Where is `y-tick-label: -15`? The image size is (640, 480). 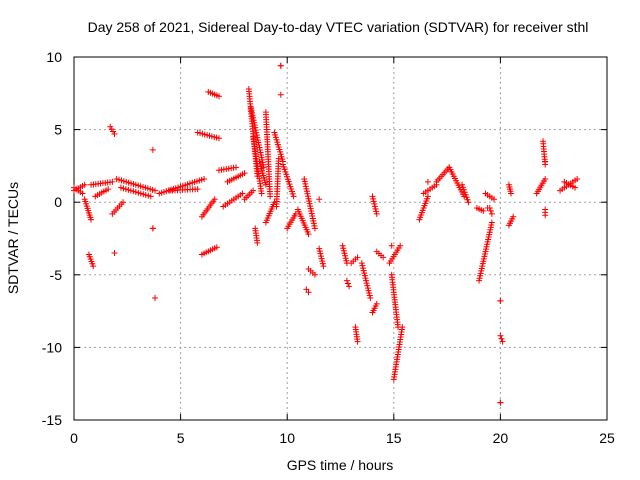
y-tick-label: -15 is located at coordinates (52, 420).